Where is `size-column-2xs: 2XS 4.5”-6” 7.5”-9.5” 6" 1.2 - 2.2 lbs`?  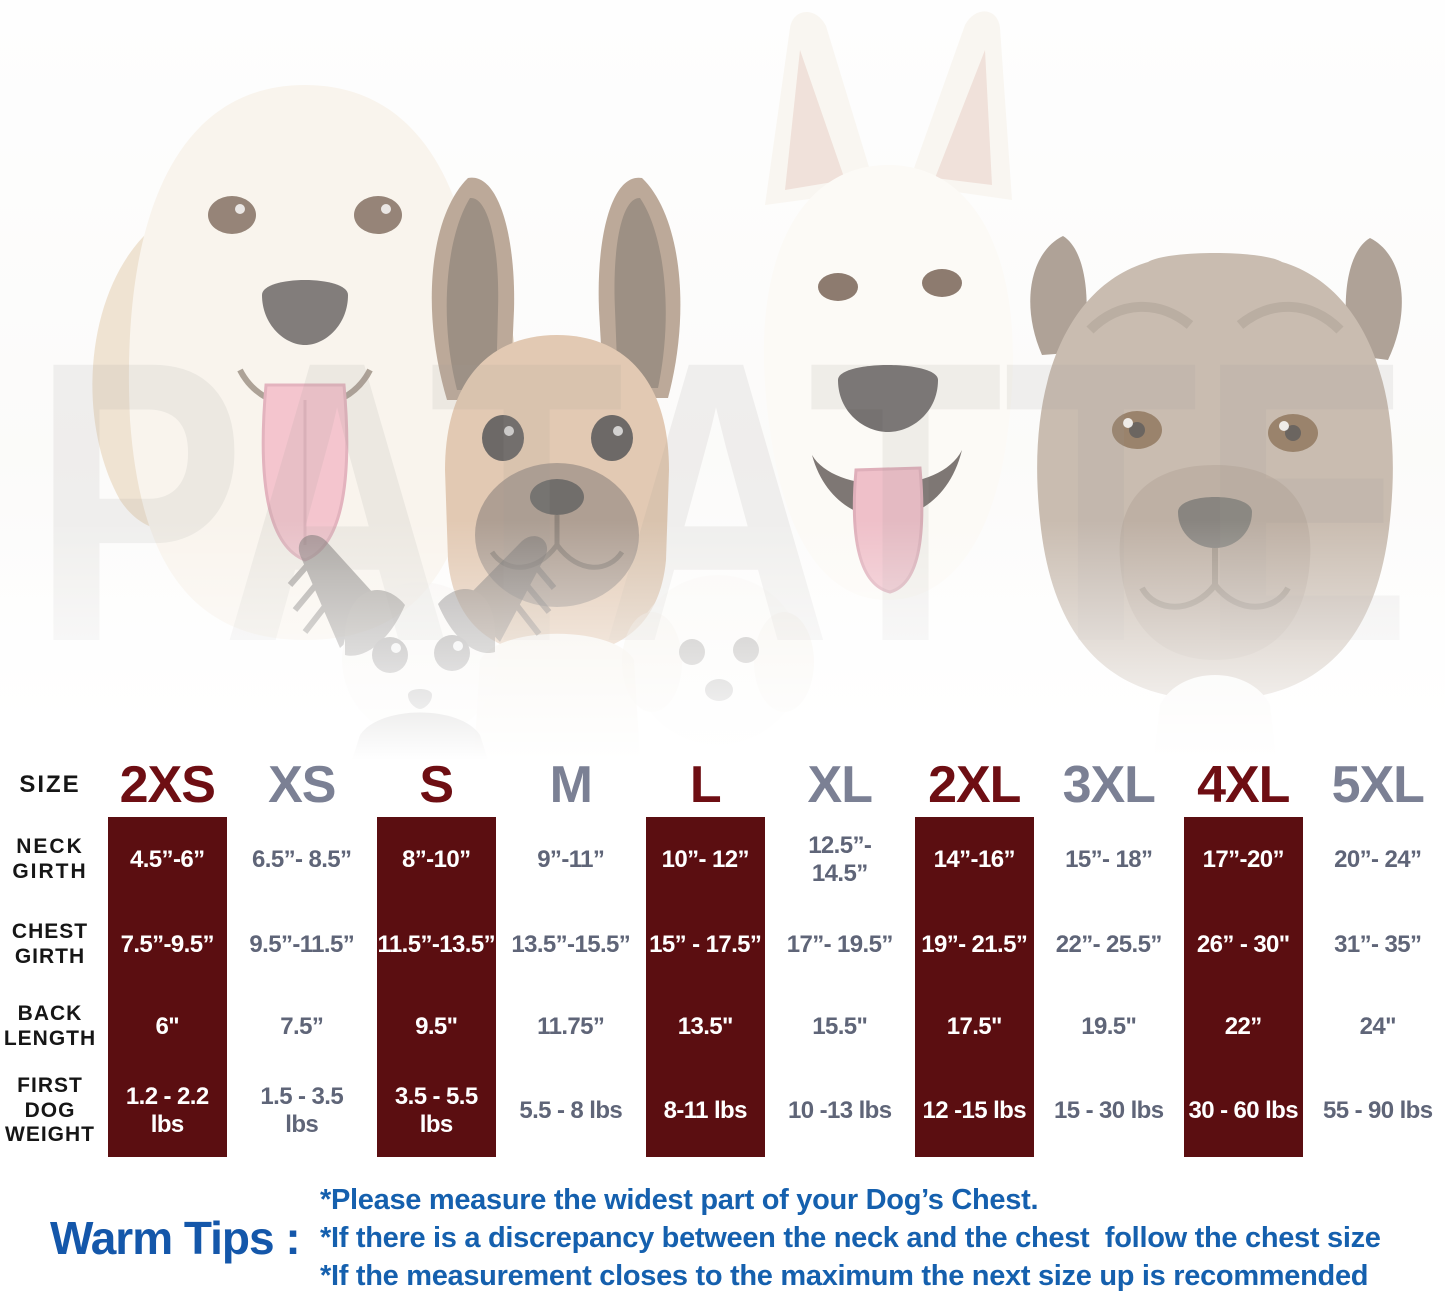
size-column-2xs: 2XS 4.5”-6” 7.5”-9.5” 6" 1.2 - 2.2 lbs is located at coordinates (167, 955).